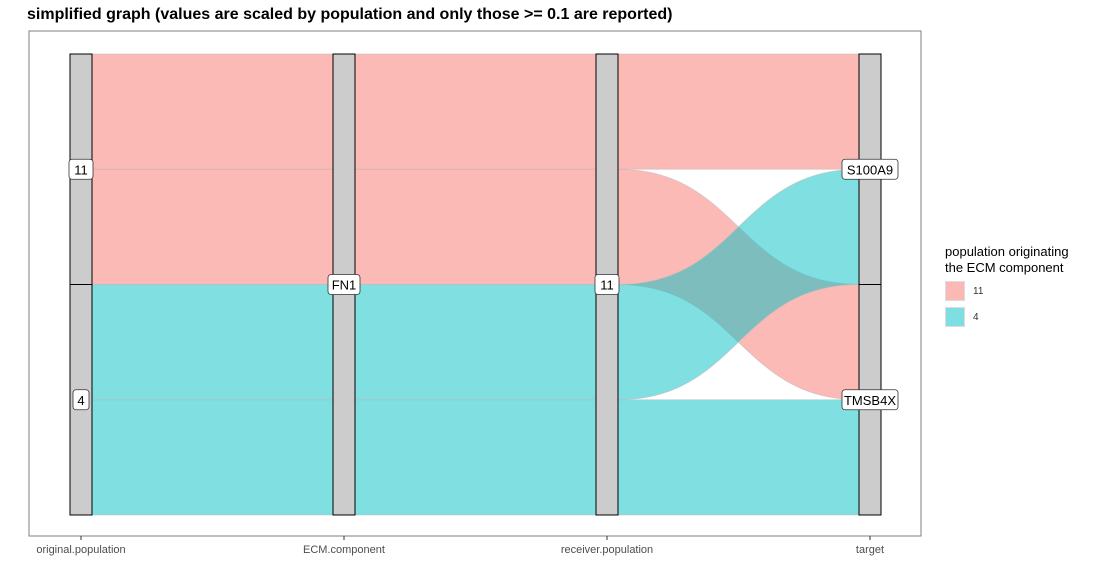 The width and height of the screenshot is (1099, 563). I want to click on stratum-label-box-original.population-4, so click(81, 400).